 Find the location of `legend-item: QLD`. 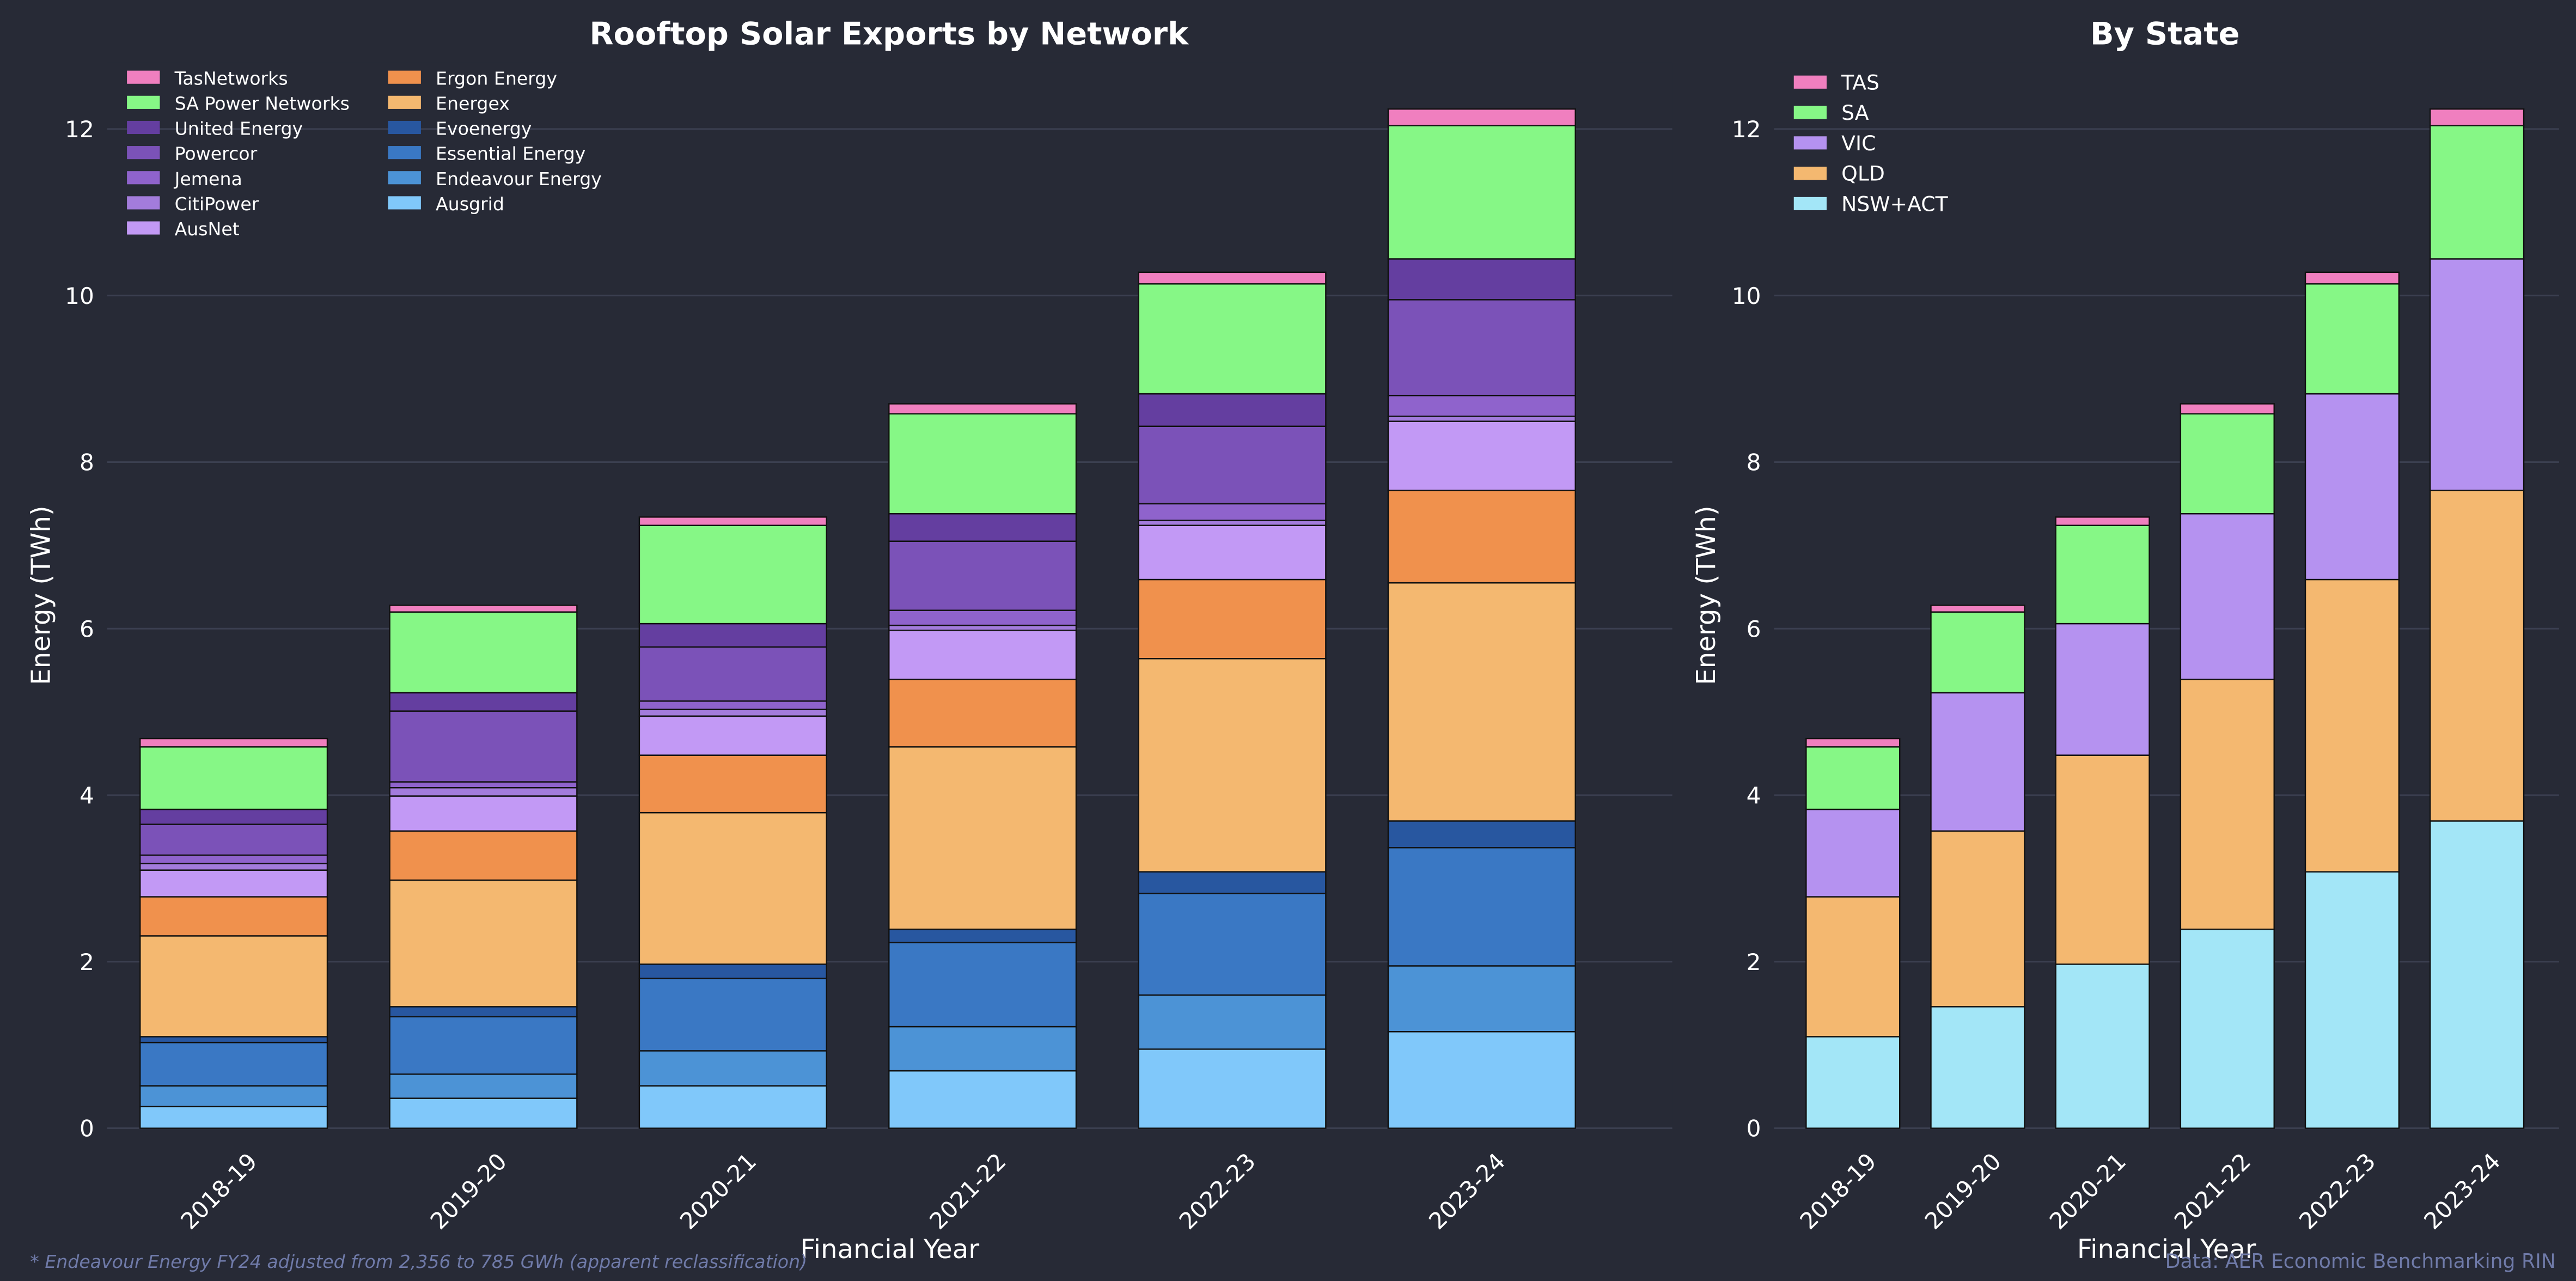

legend-item: QLD is located at coordinates (1839, 174).